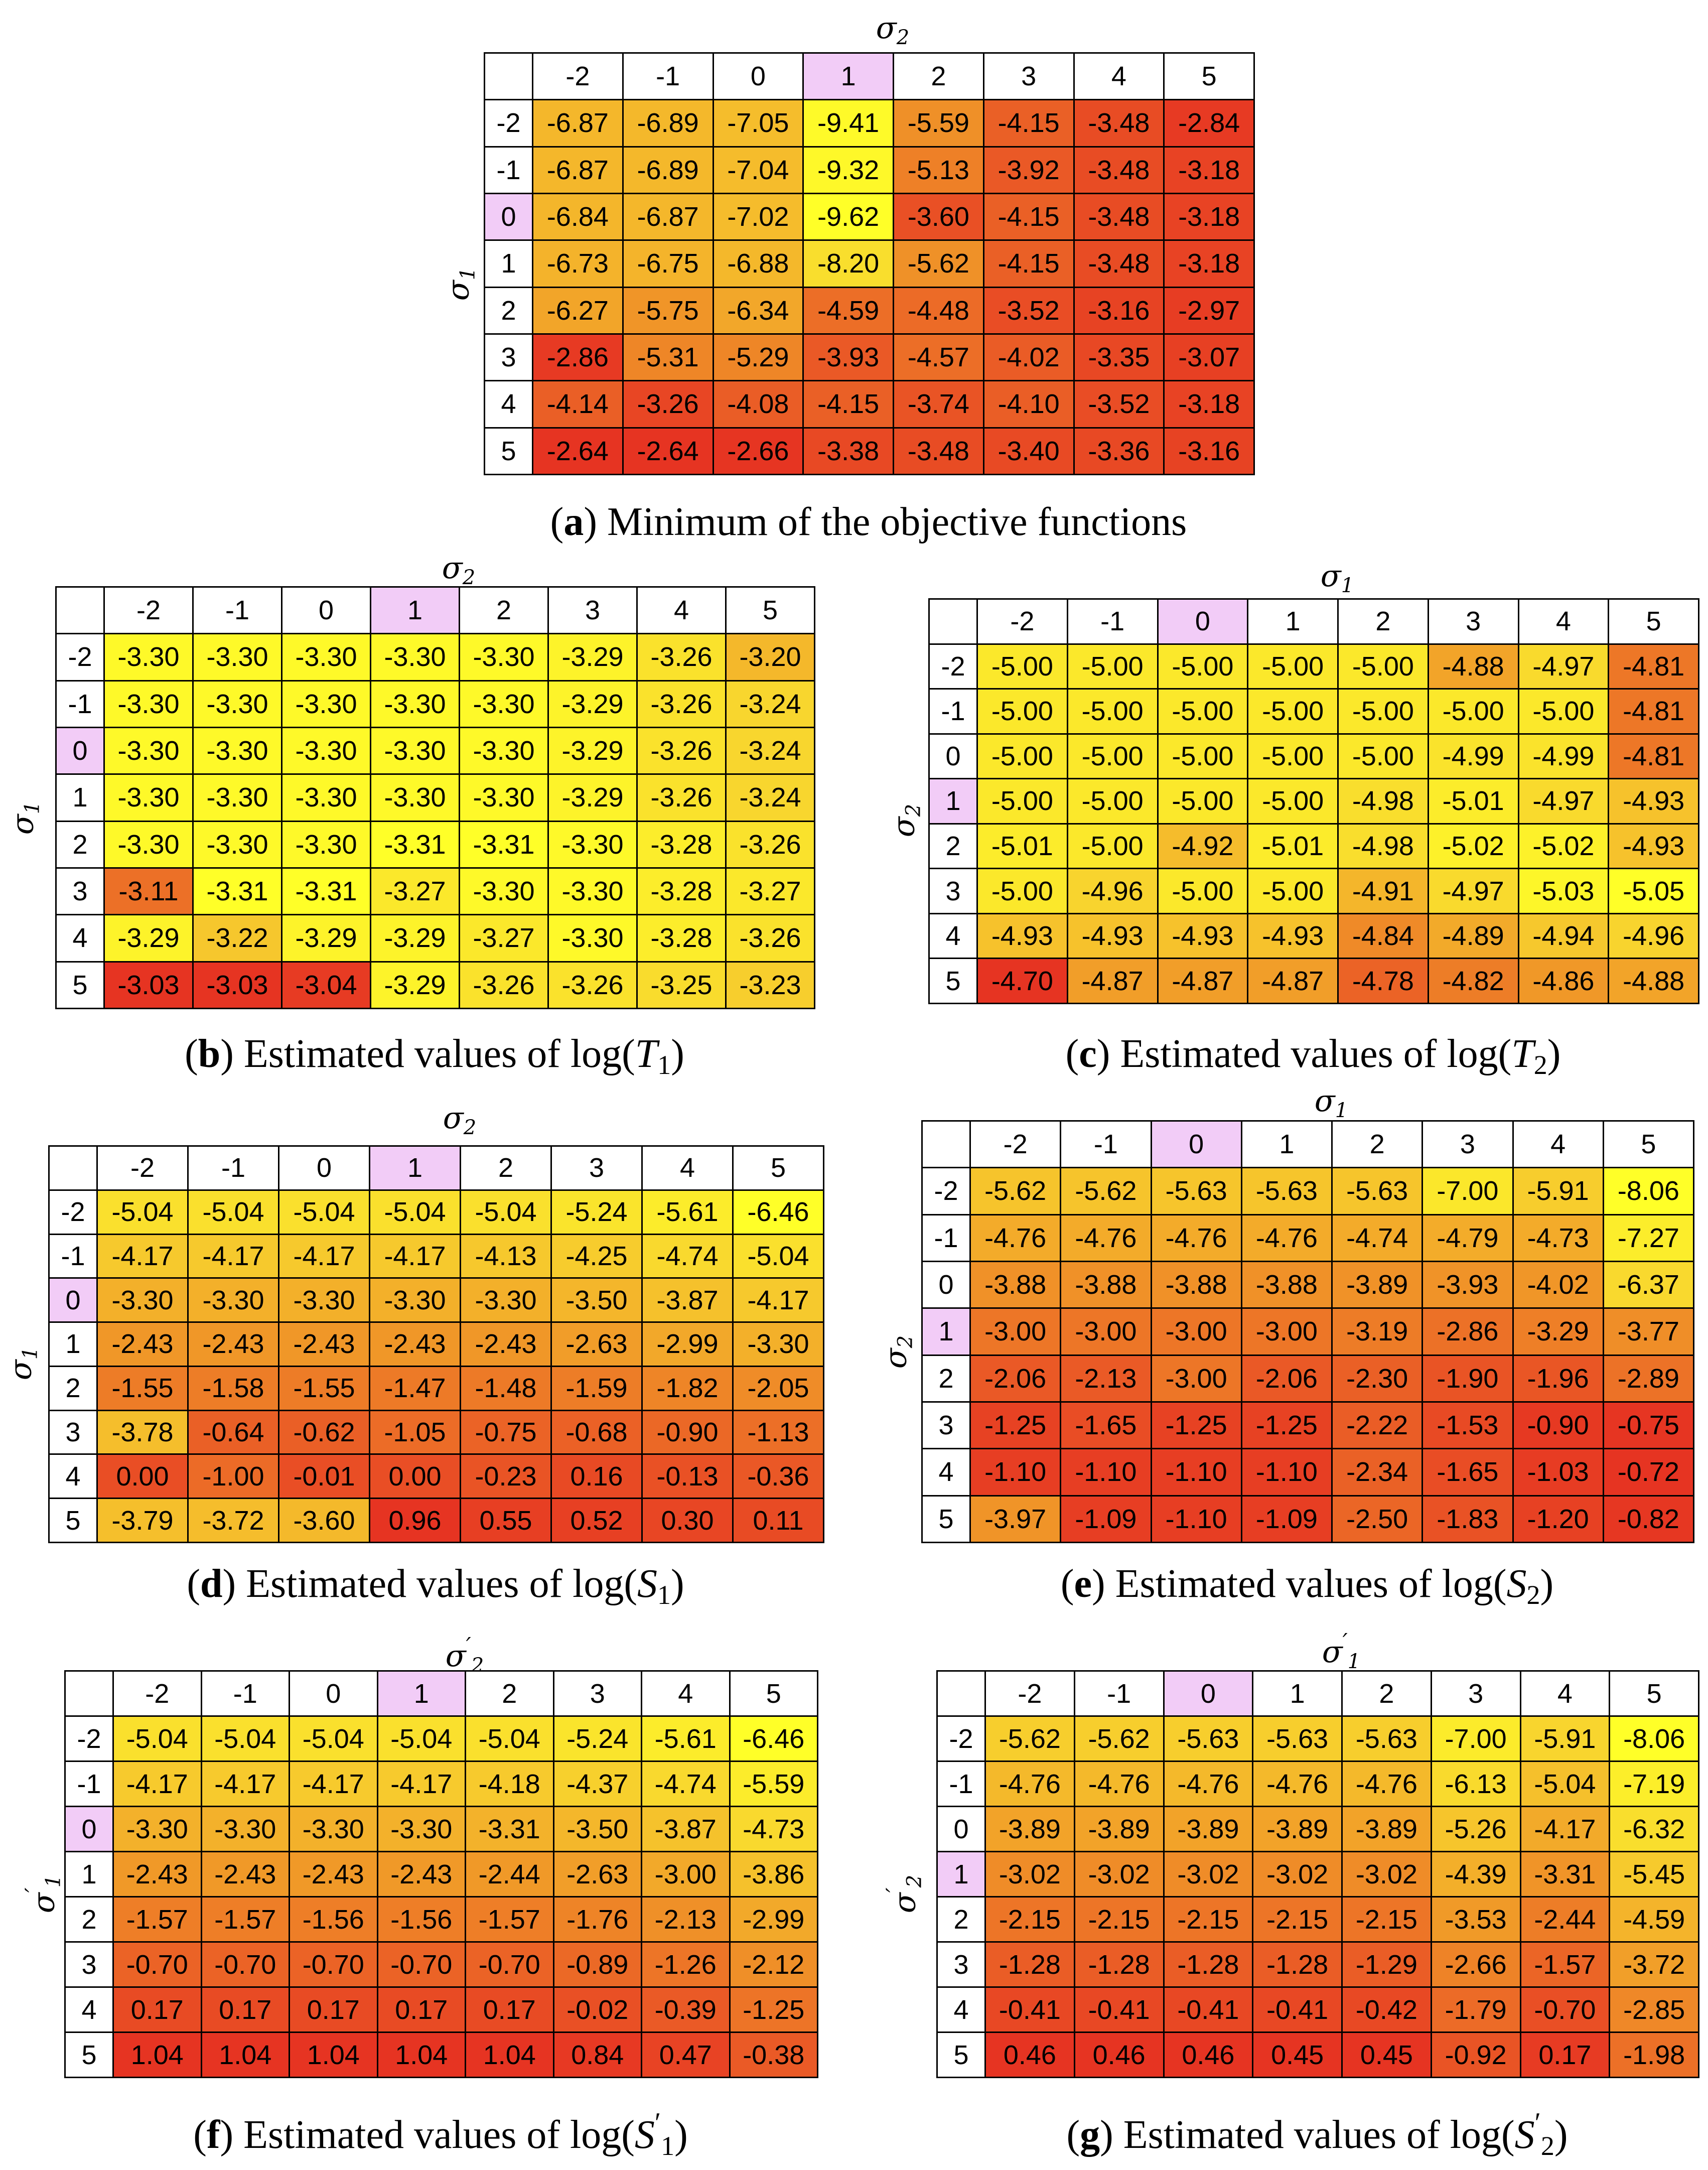  I want to click on heatmap-cell: -4.13, so click(506, 1256).